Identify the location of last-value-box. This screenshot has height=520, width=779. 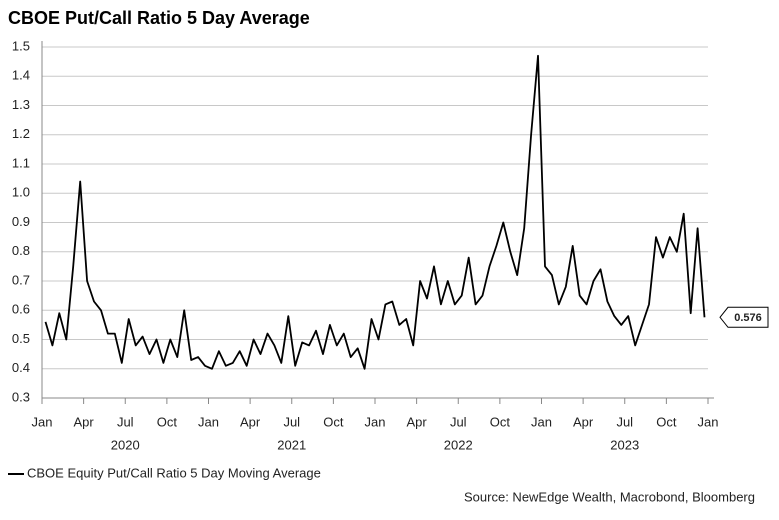
(744, 317).